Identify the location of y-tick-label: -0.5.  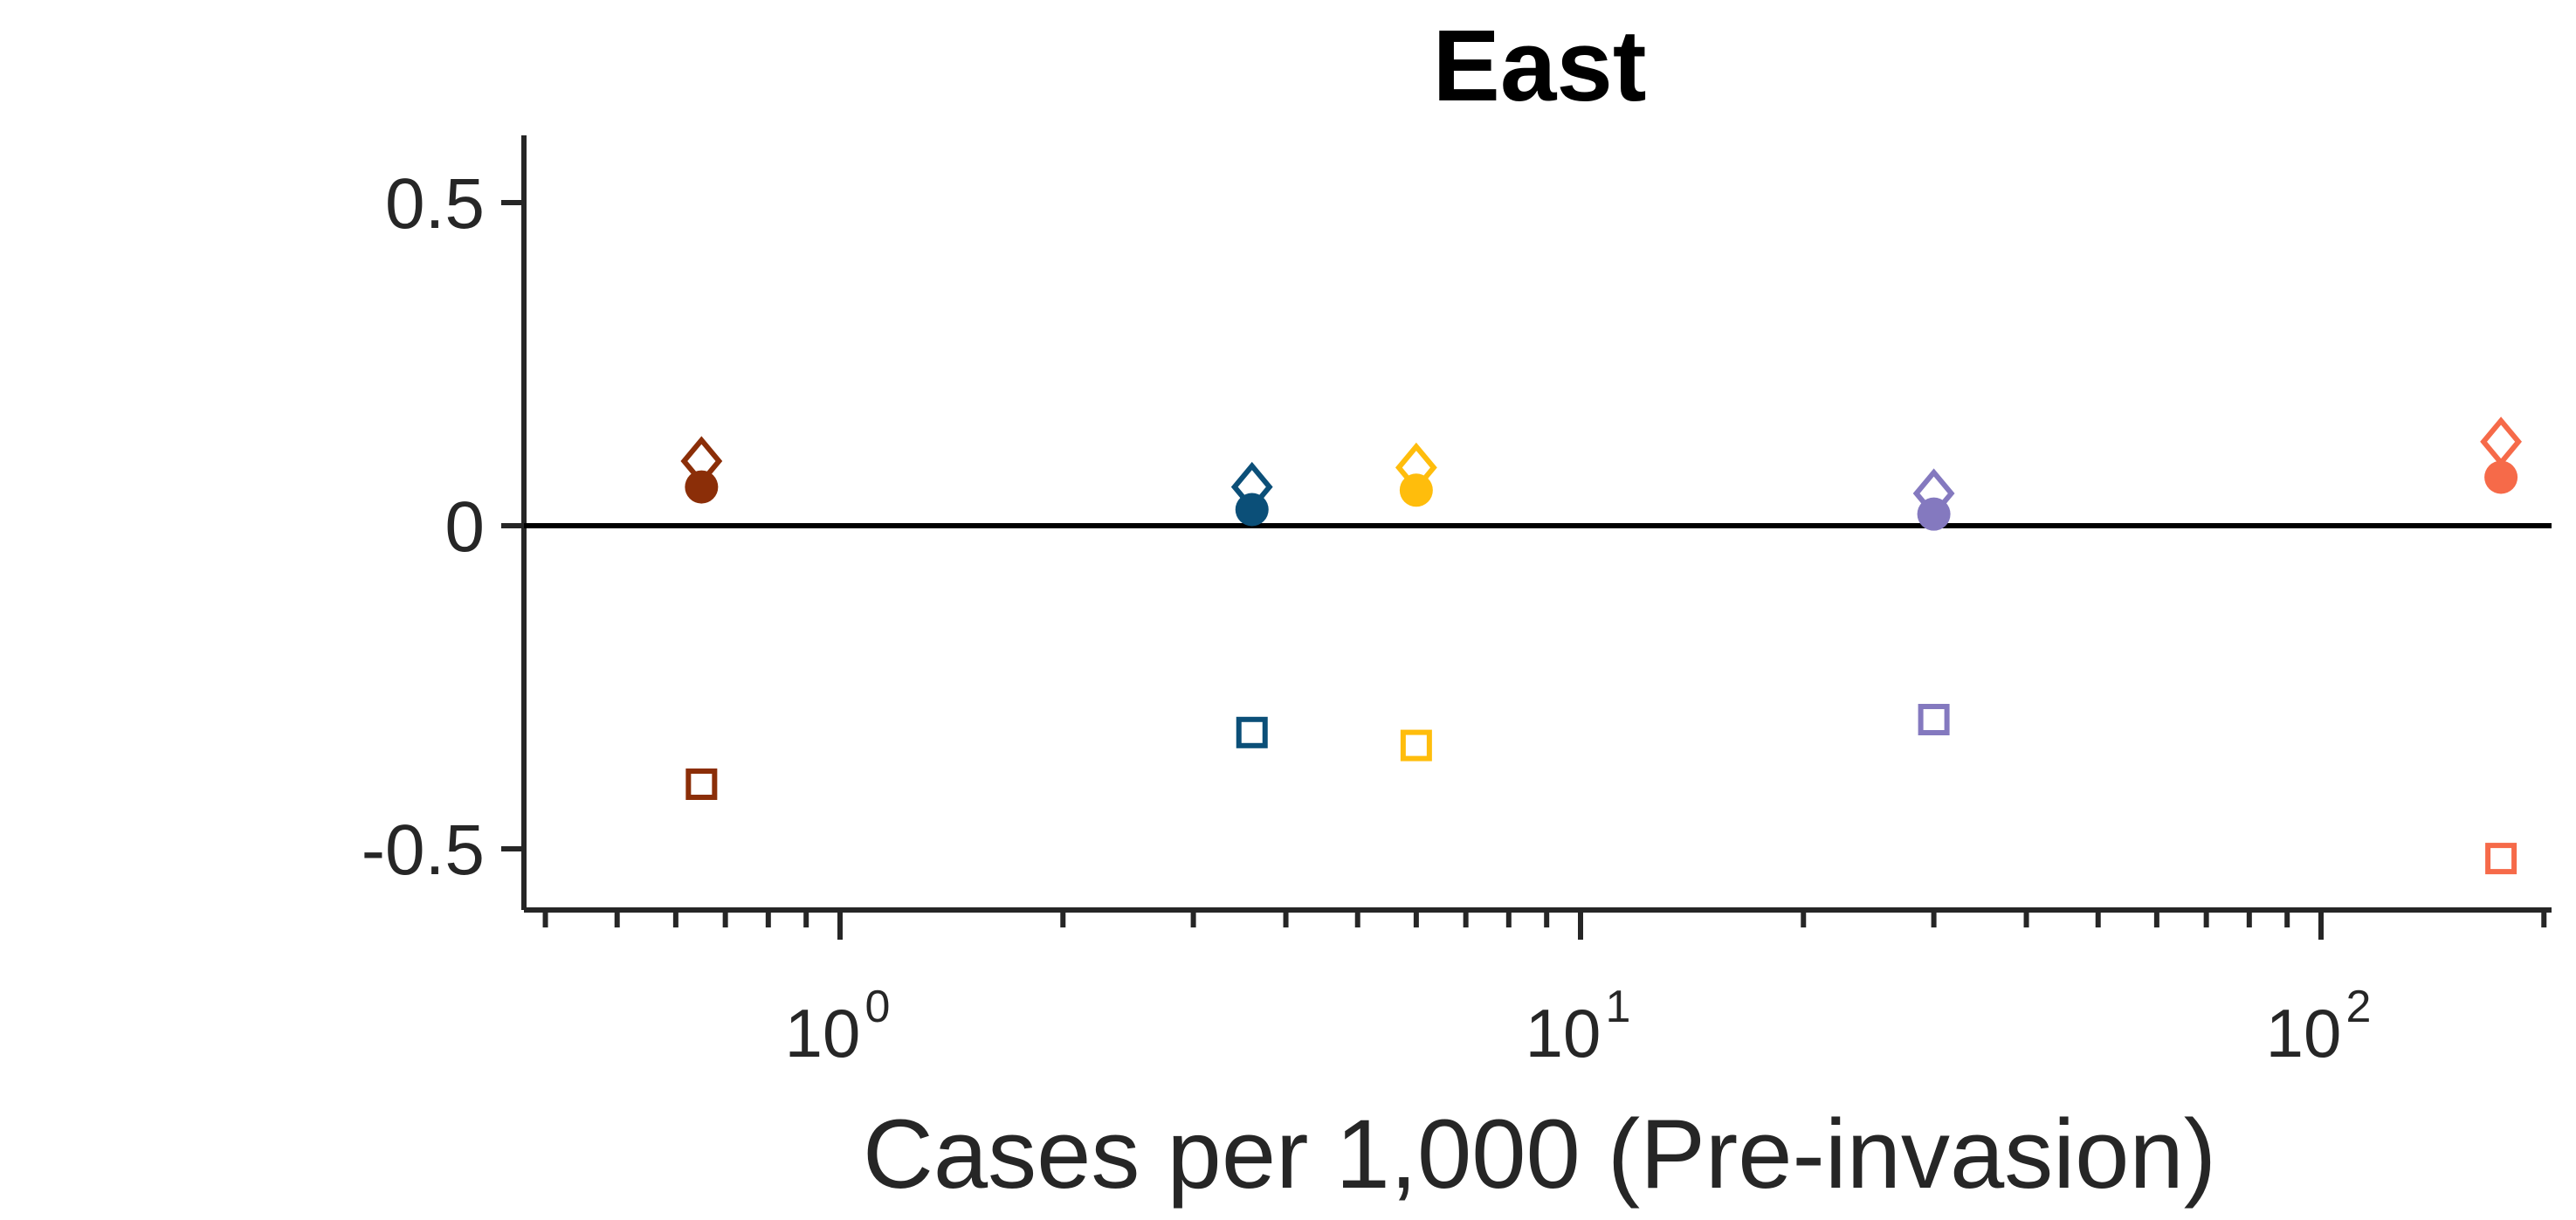
(423, 850).